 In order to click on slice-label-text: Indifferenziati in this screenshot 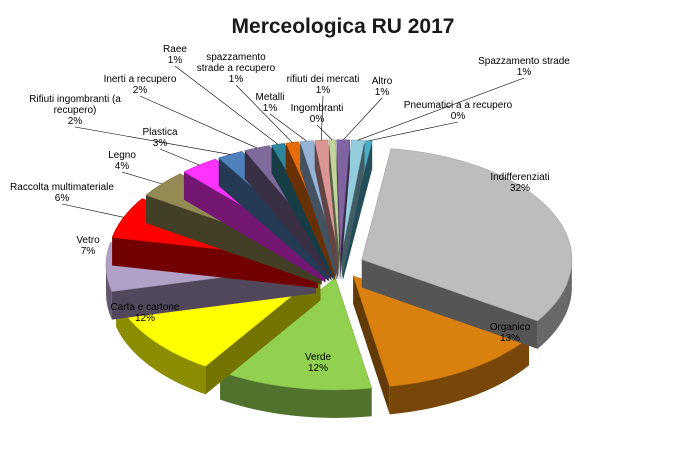, I will do `click(519, 177)`.